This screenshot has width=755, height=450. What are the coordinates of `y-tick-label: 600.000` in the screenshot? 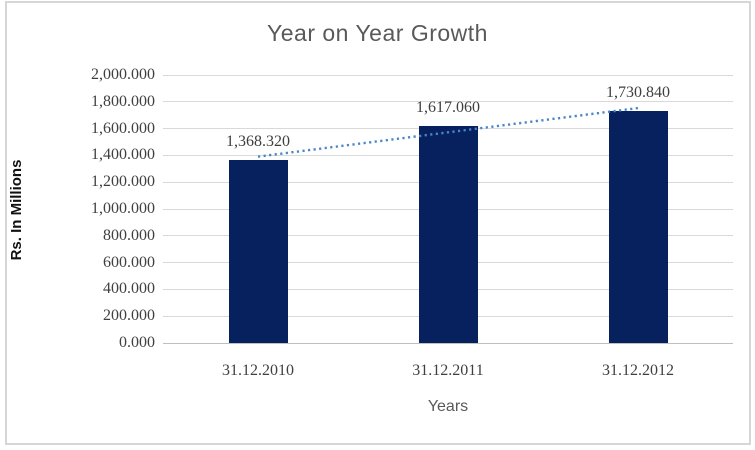 It's located at (129, 262).